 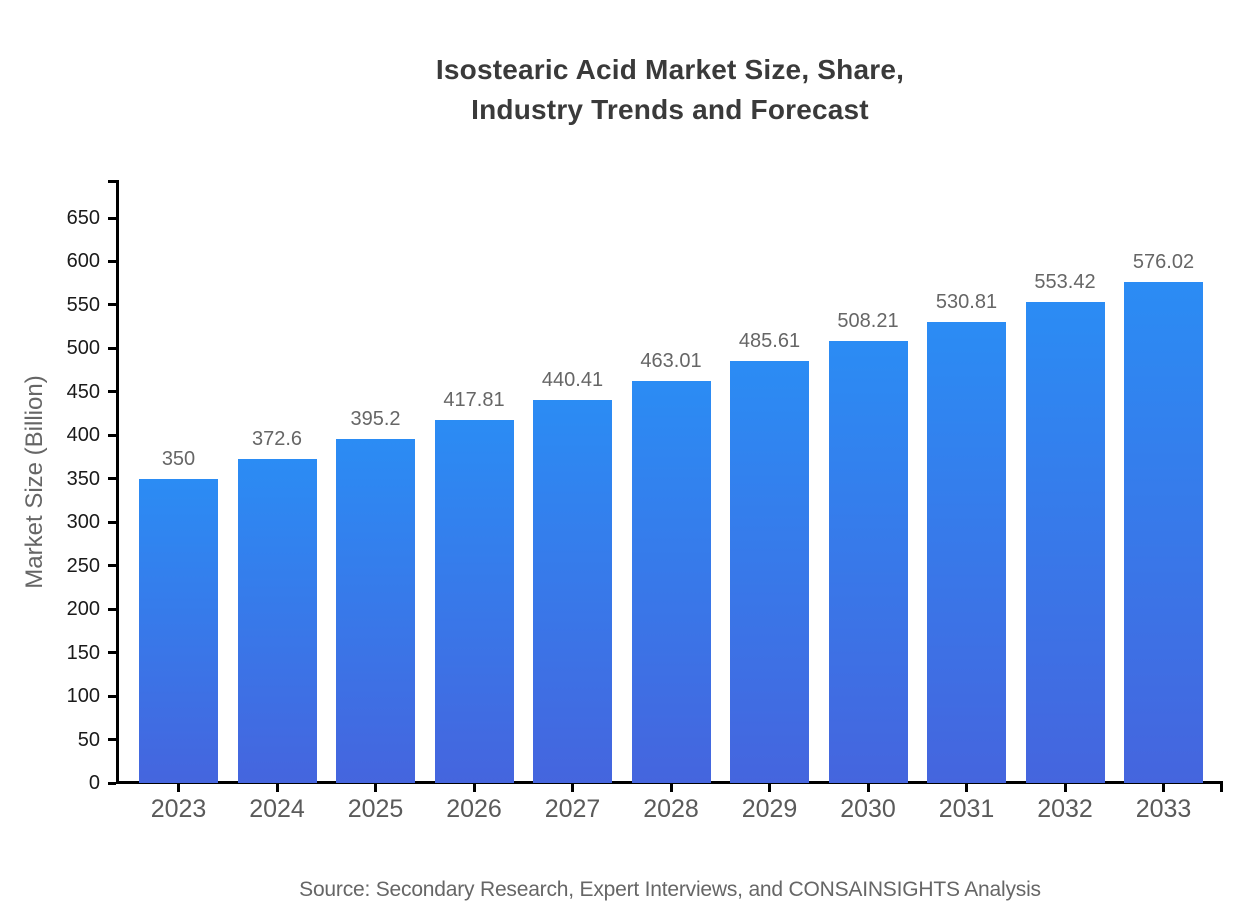 I want to click on x-tick-label: 2031, so click(x=966, y=809).